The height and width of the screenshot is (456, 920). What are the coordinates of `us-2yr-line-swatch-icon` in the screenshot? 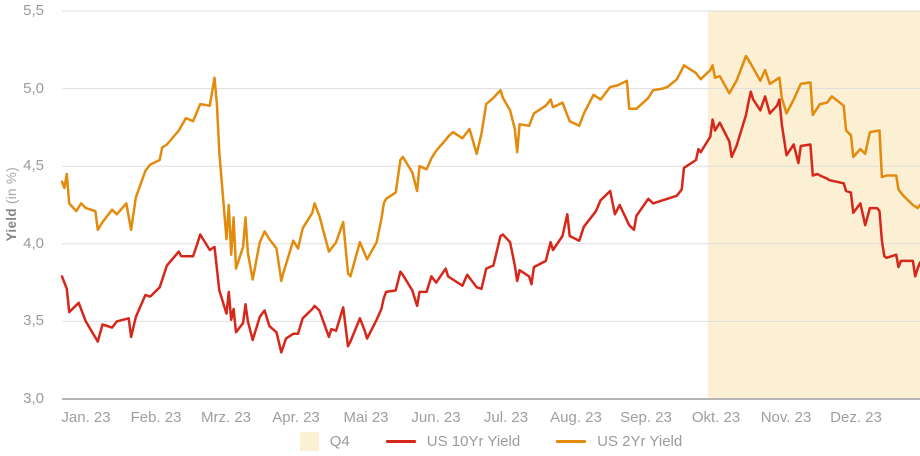 It's located at (571, 441).